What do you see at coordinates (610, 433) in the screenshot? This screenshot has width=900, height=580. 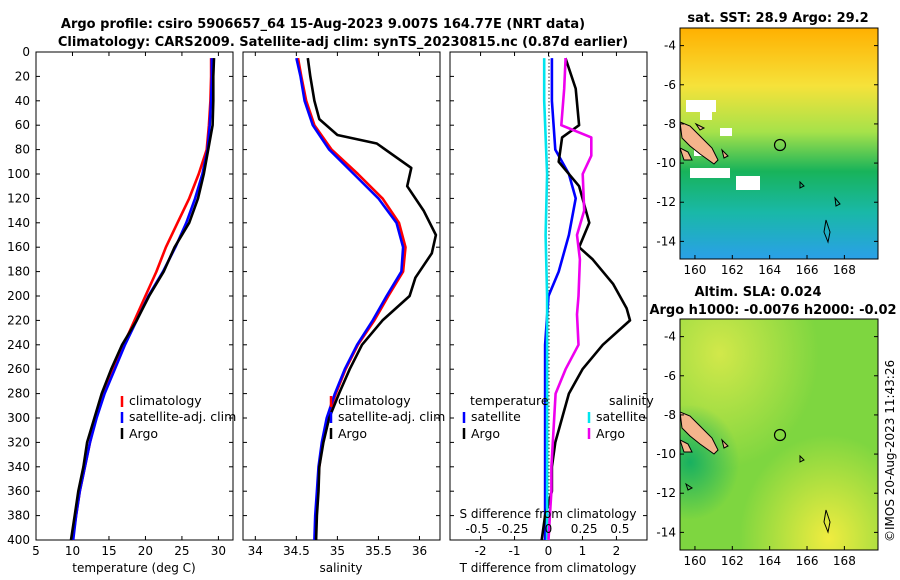 I see `legend-s-argo-label: Argo` at bounding box center [610, 433].